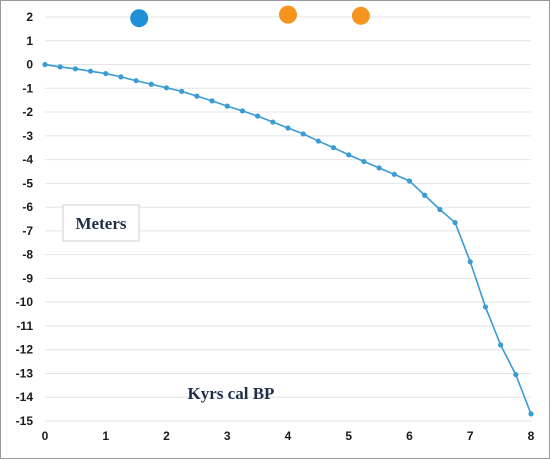 Image resolution: width=550 pixels, height=460 pixels. What do you see at coordinates (27, 278) in the screenshot?
I see `y-tick-label: -9` at bounding box center [27, 278].